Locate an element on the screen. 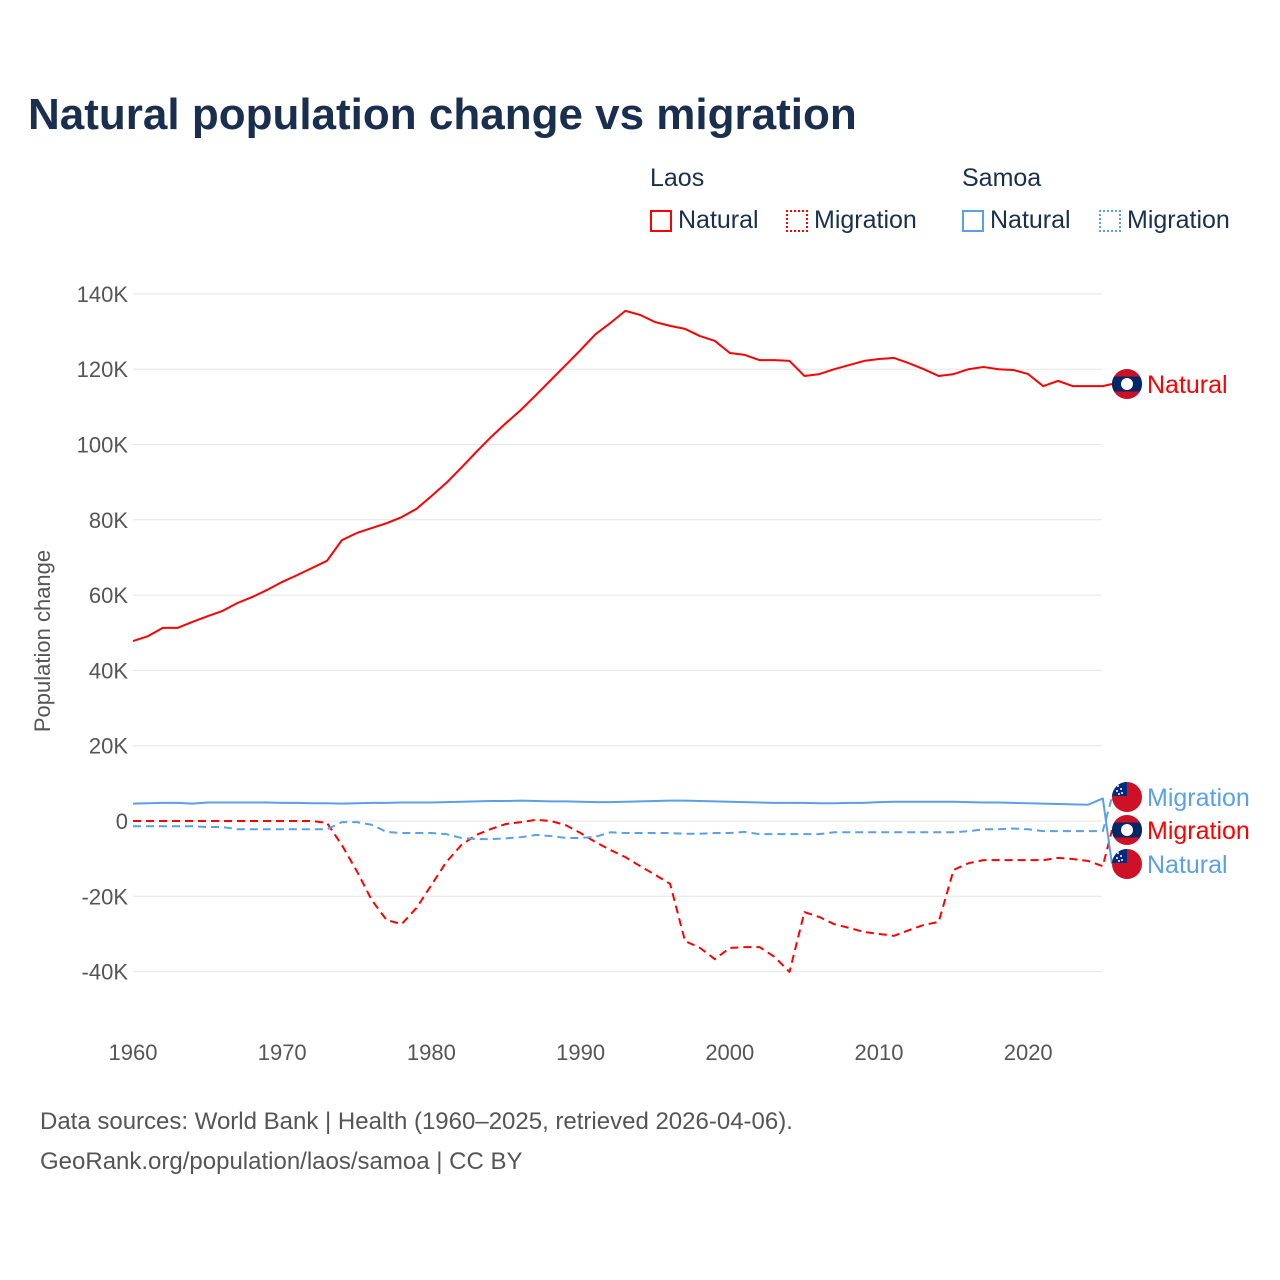 The image size is (1280, 1280). end-label-samoa-natural: Natural is located at coordinates (1187, 865).